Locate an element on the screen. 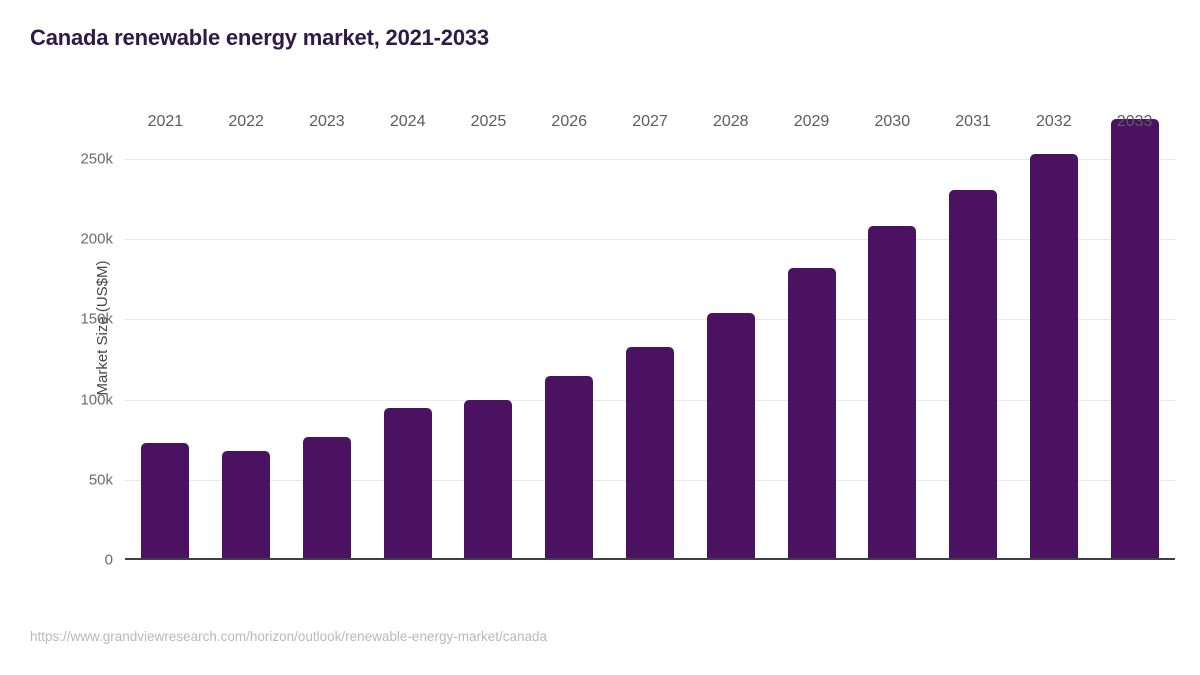 The image size is (1200, 675). bar-group: 2024 is located at coordinates (407, 327).